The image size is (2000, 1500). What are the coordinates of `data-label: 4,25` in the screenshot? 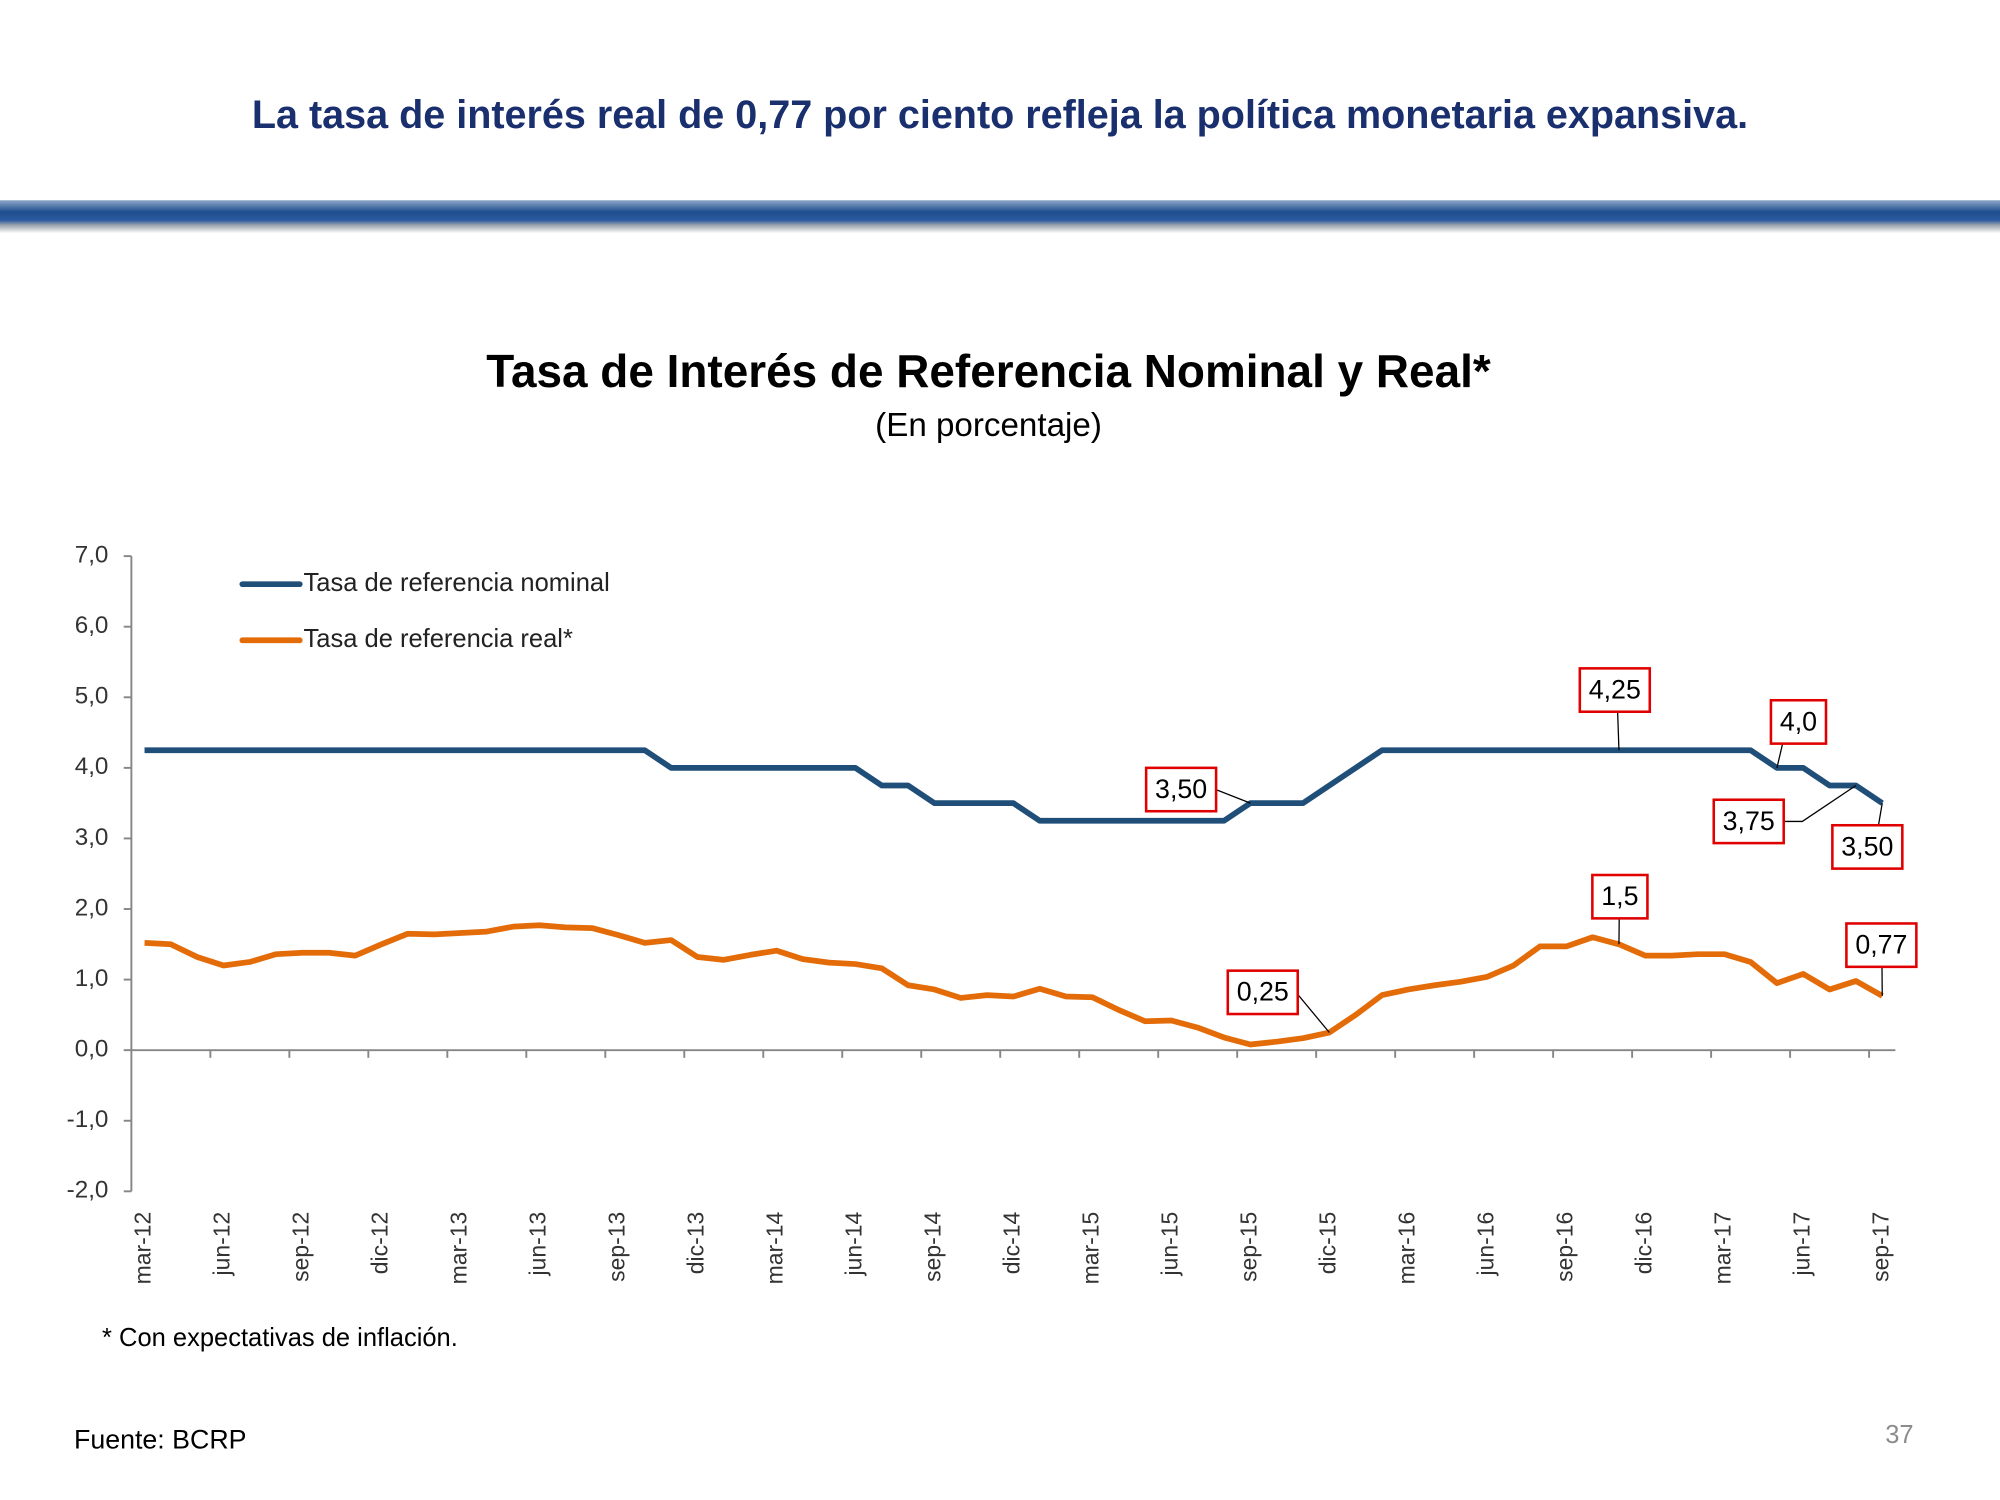 It's located at (1615, 689).